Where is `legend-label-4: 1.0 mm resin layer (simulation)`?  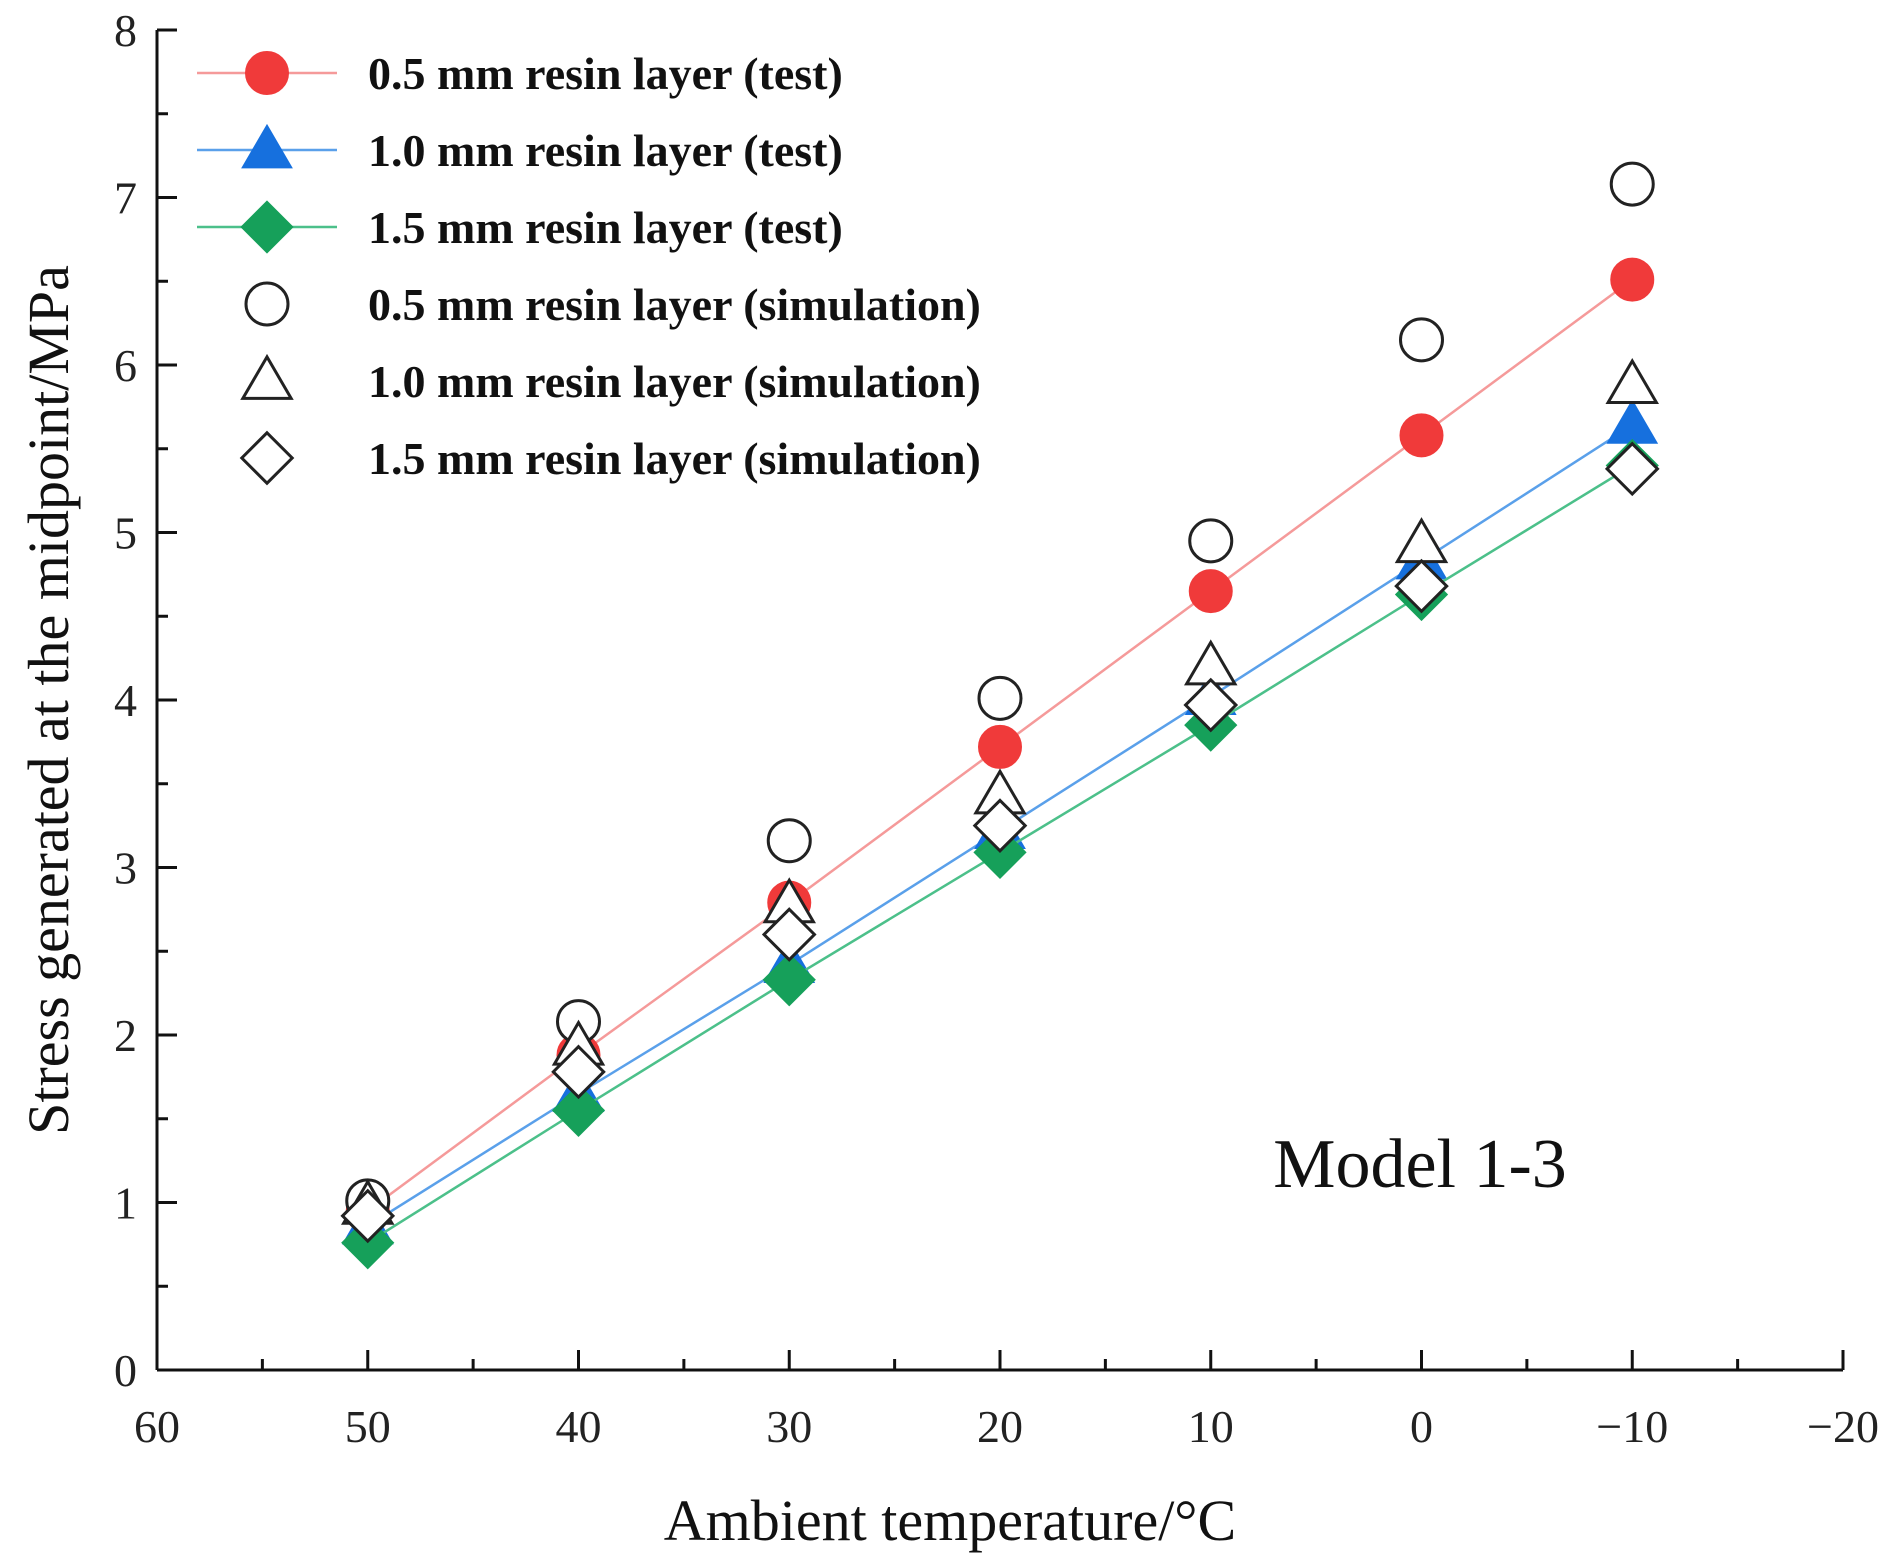
legend-label-4: 1.0 mm resin layer (simulation) is located at coordinates (674, 381).